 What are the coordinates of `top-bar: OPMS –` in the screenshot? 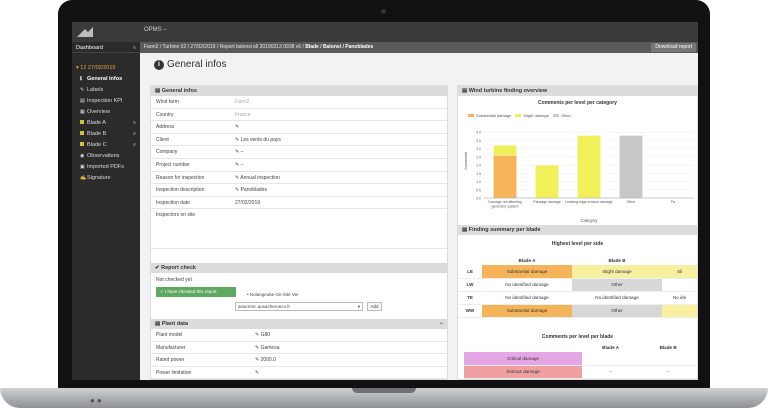 It's located at (385, 32).